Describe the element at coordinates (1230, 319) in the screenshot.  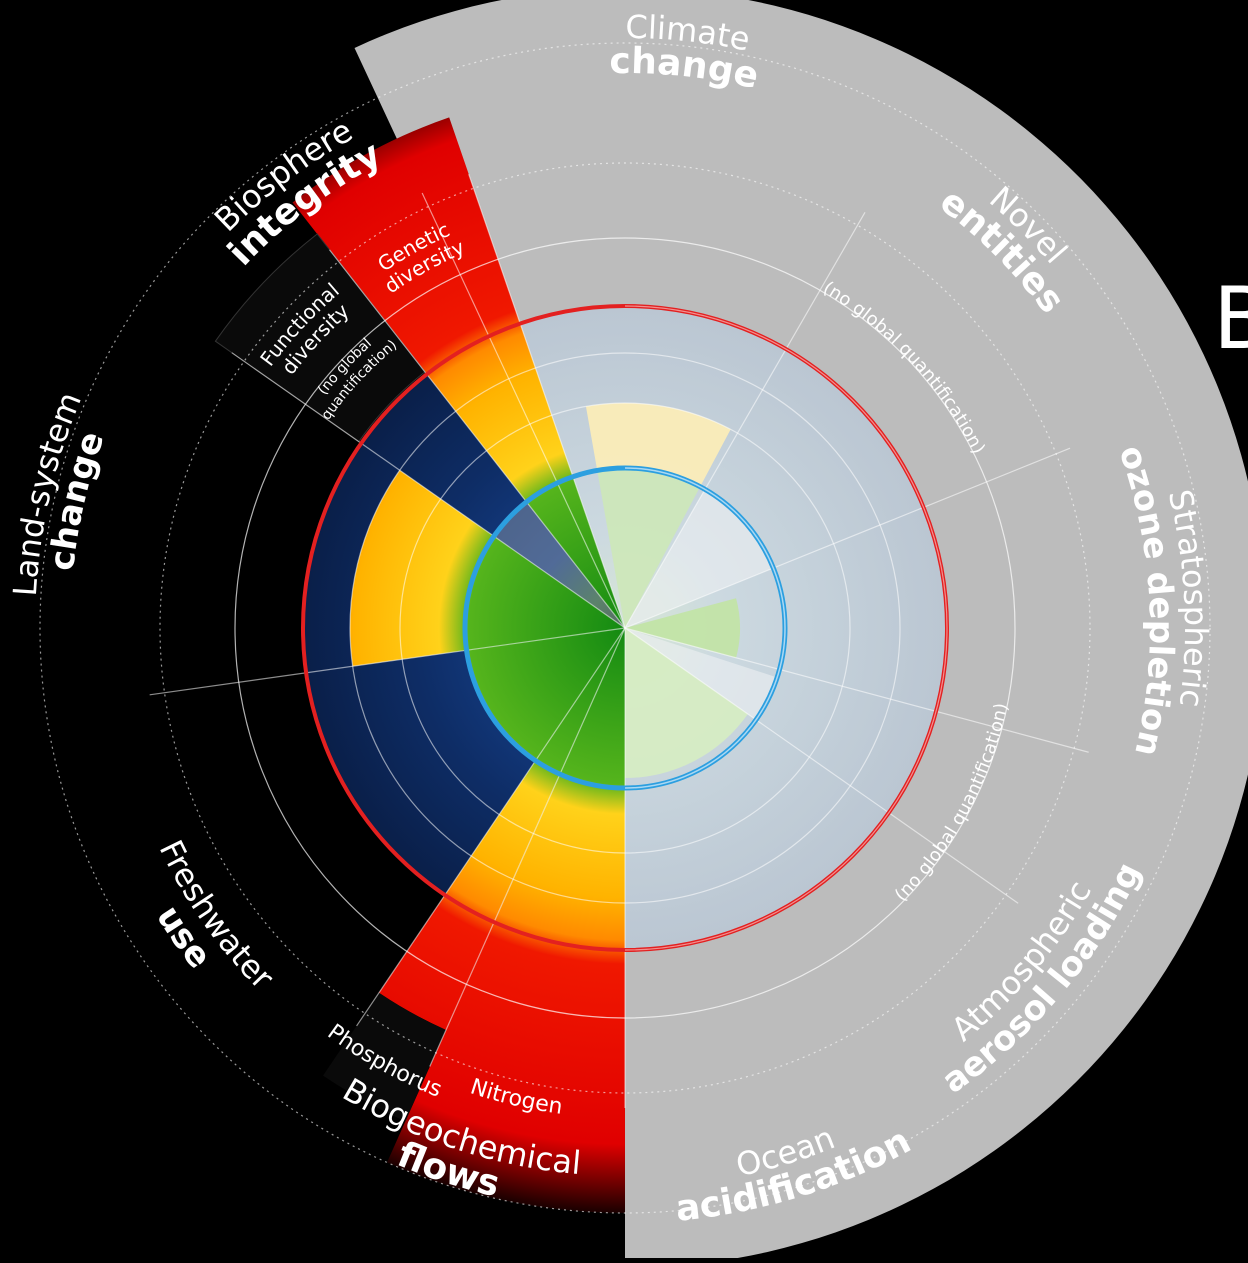
I see `edge-letter: B` at that location.